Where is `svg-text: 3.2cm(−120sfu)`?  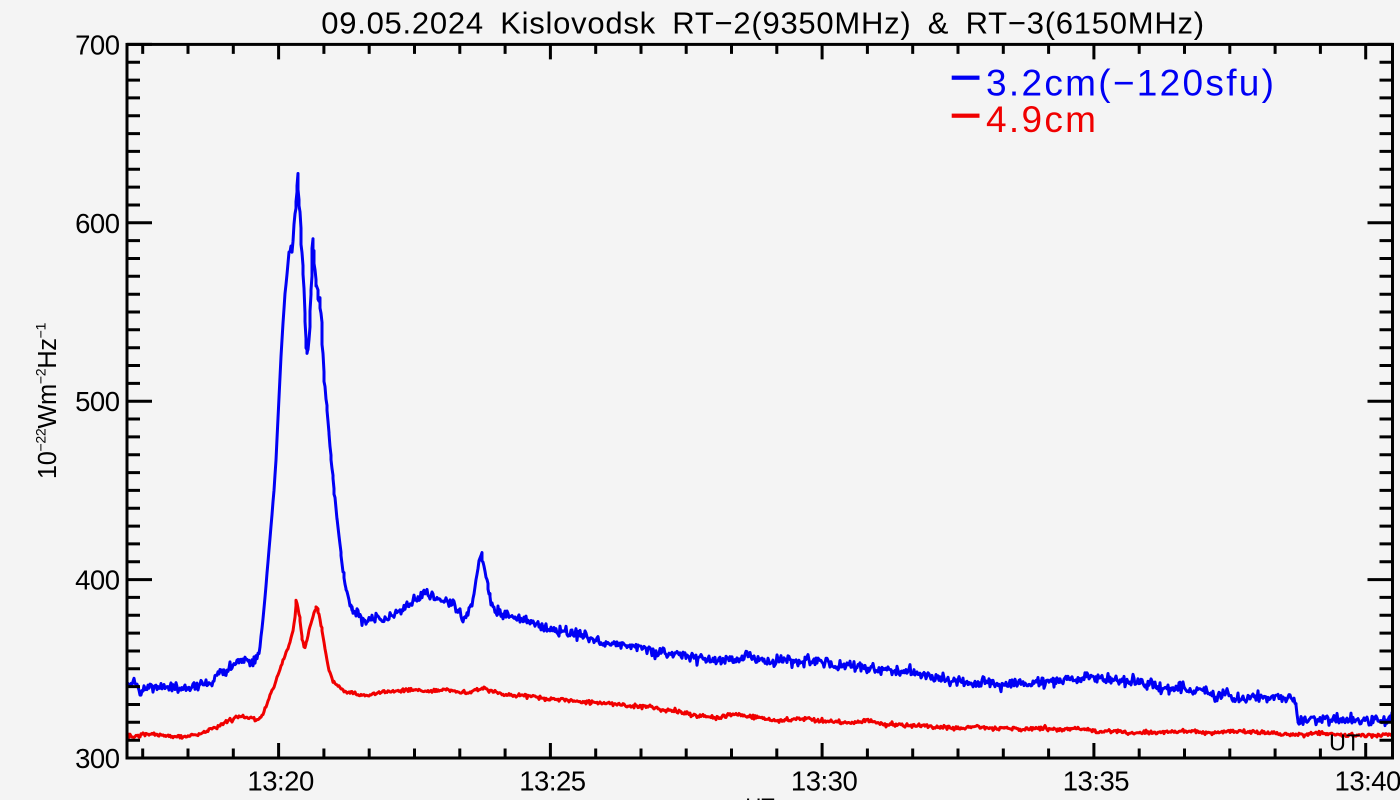 svg-text: 3.2cm(−120sfu) is located at coordinates (1131, 82).